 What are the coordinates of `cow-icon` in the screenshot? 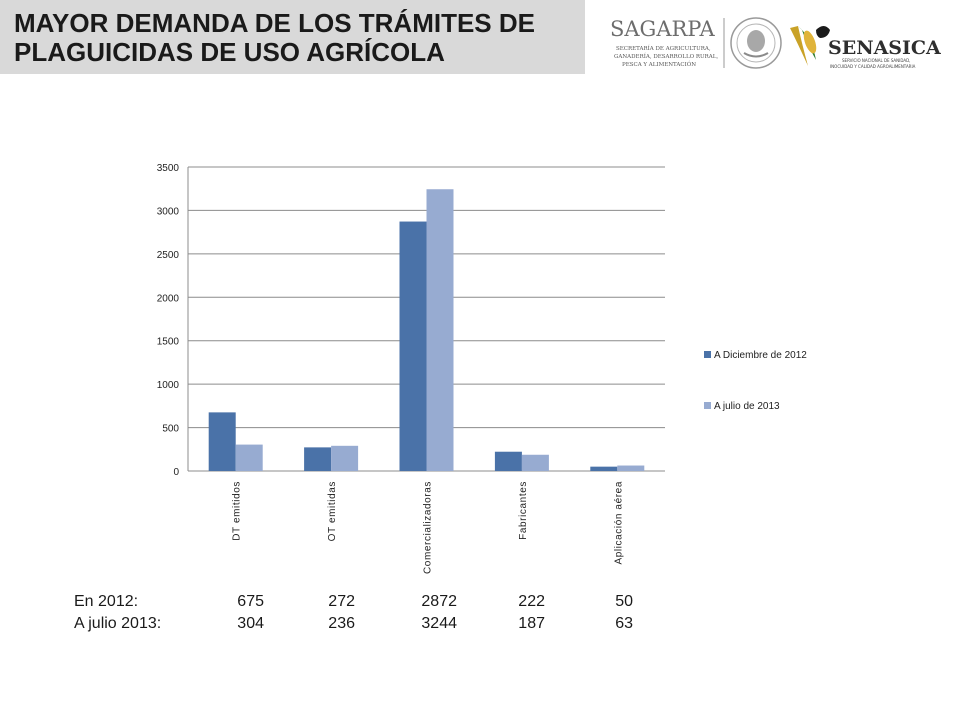 It's located at (823, 32).